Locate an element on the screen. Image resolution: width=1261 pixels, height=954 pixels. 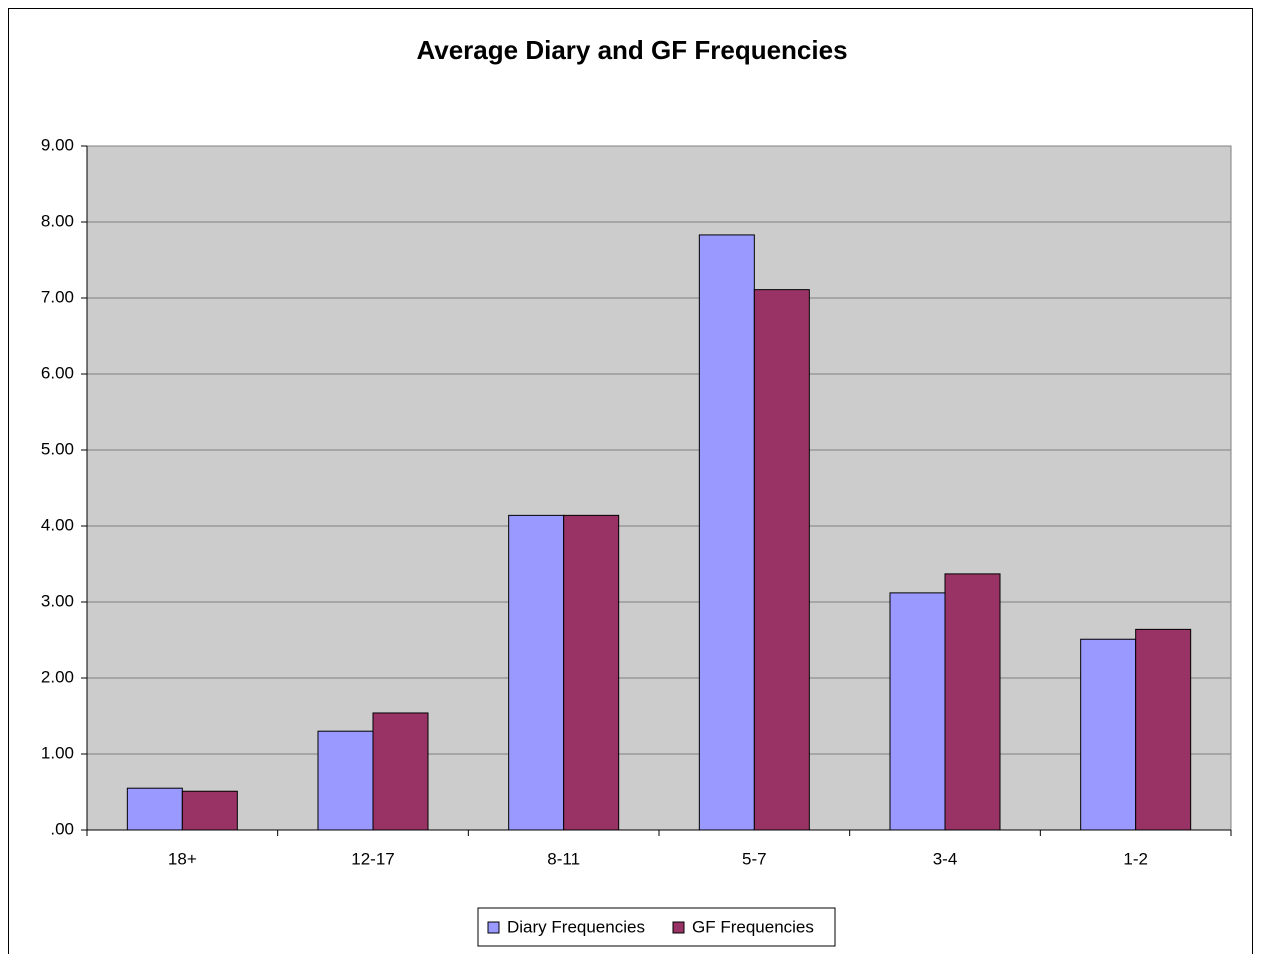
legend-box is located at coordinates (656, 927).